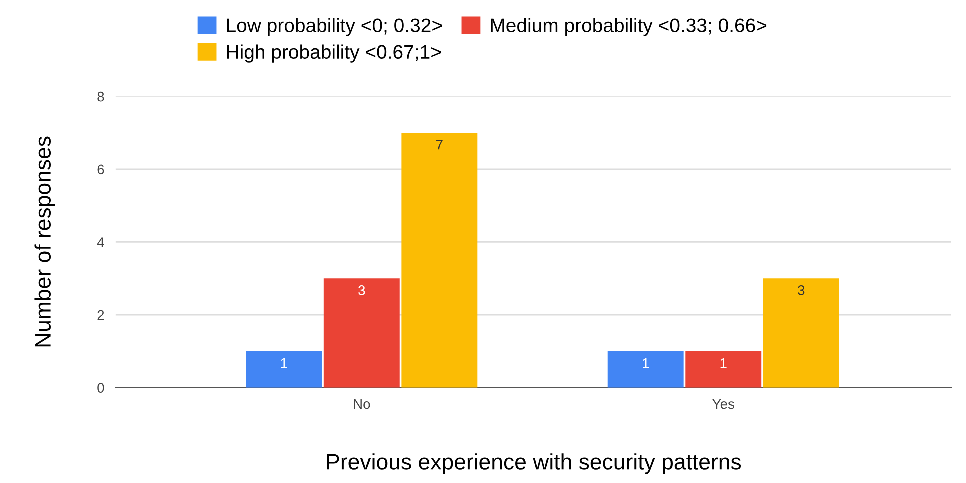 This screenshot has width=966, height=483. I want to click on data-label: 7, so click(439, 145).